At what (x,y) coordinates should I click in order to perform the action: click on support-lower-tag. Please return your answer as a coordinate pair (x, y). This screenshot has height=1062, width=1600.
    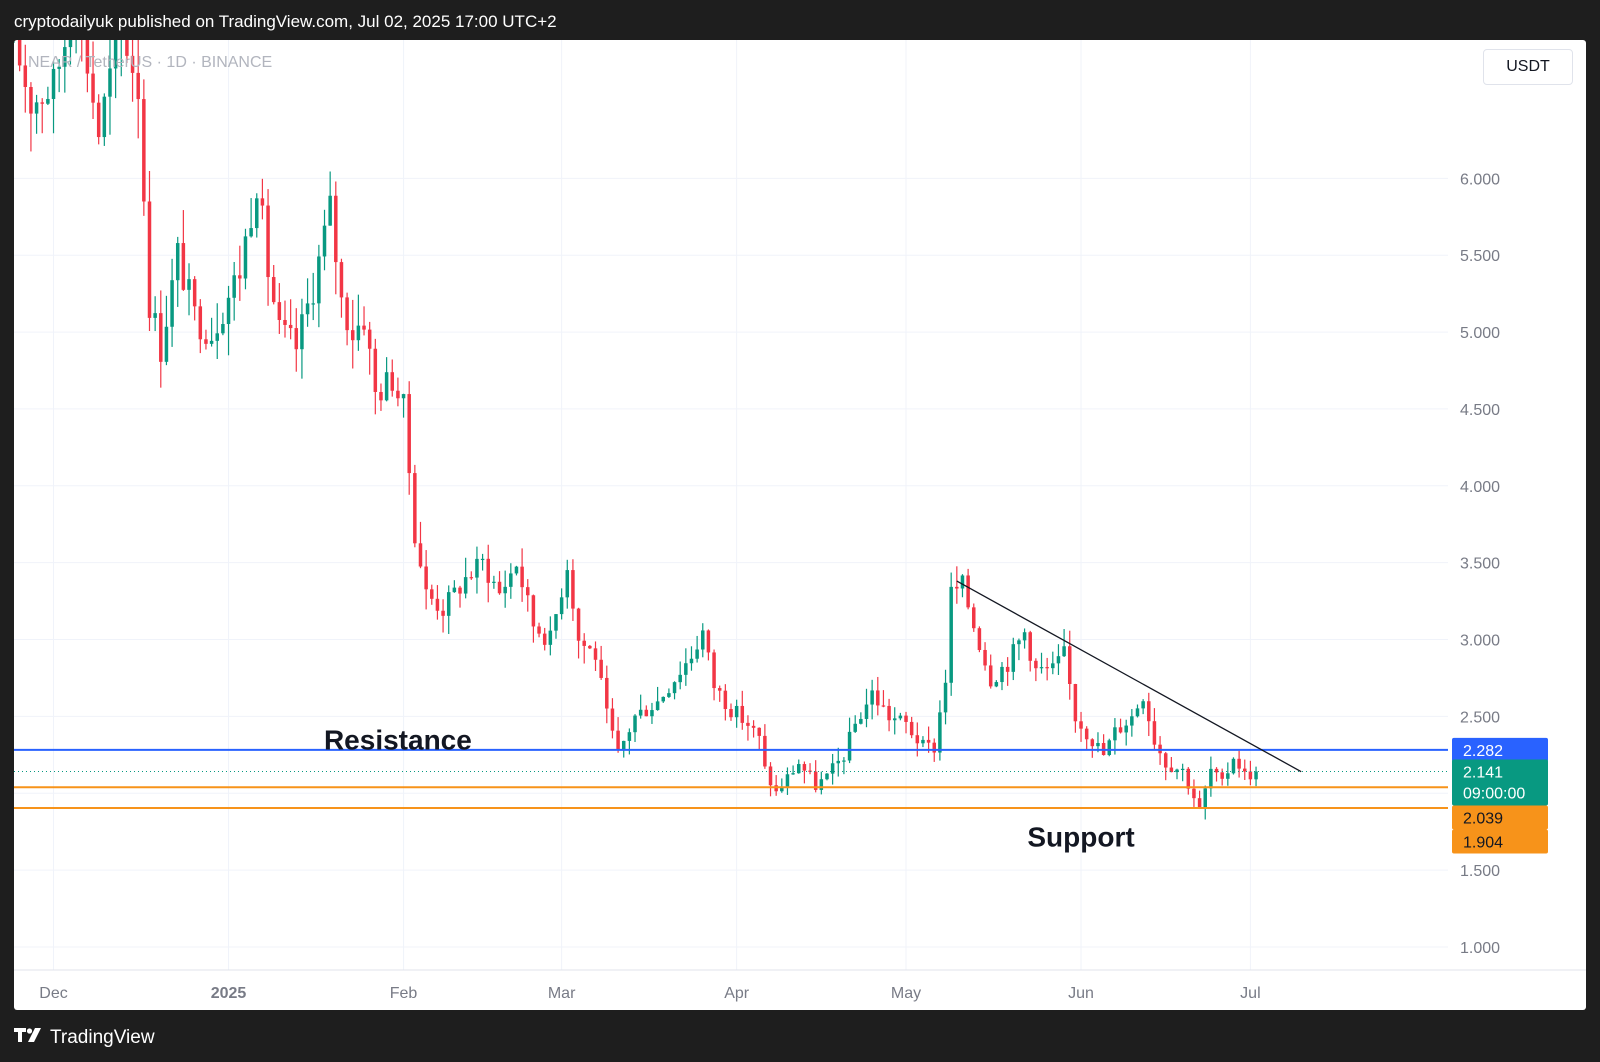
    Looking at the image, I should click on (1500, 841).